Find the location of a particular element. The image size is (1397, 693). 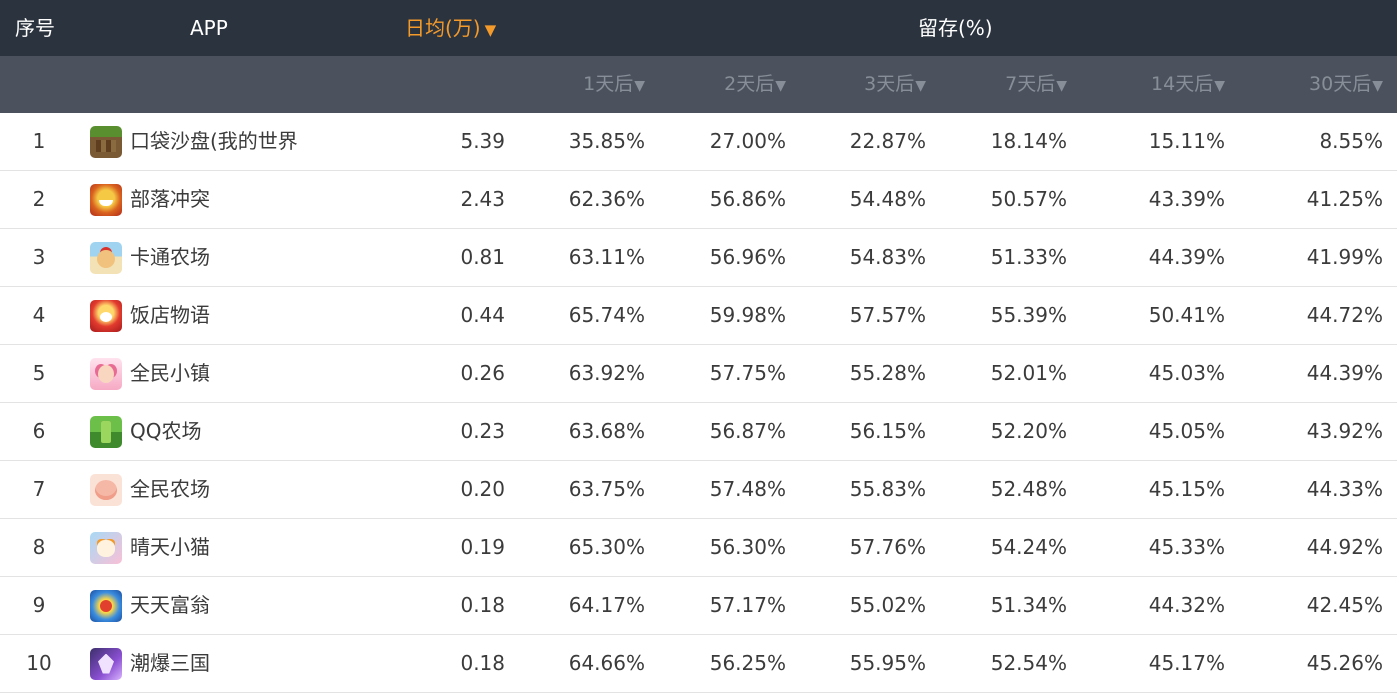

monopoly-icon is located at coordinates (106, 605).